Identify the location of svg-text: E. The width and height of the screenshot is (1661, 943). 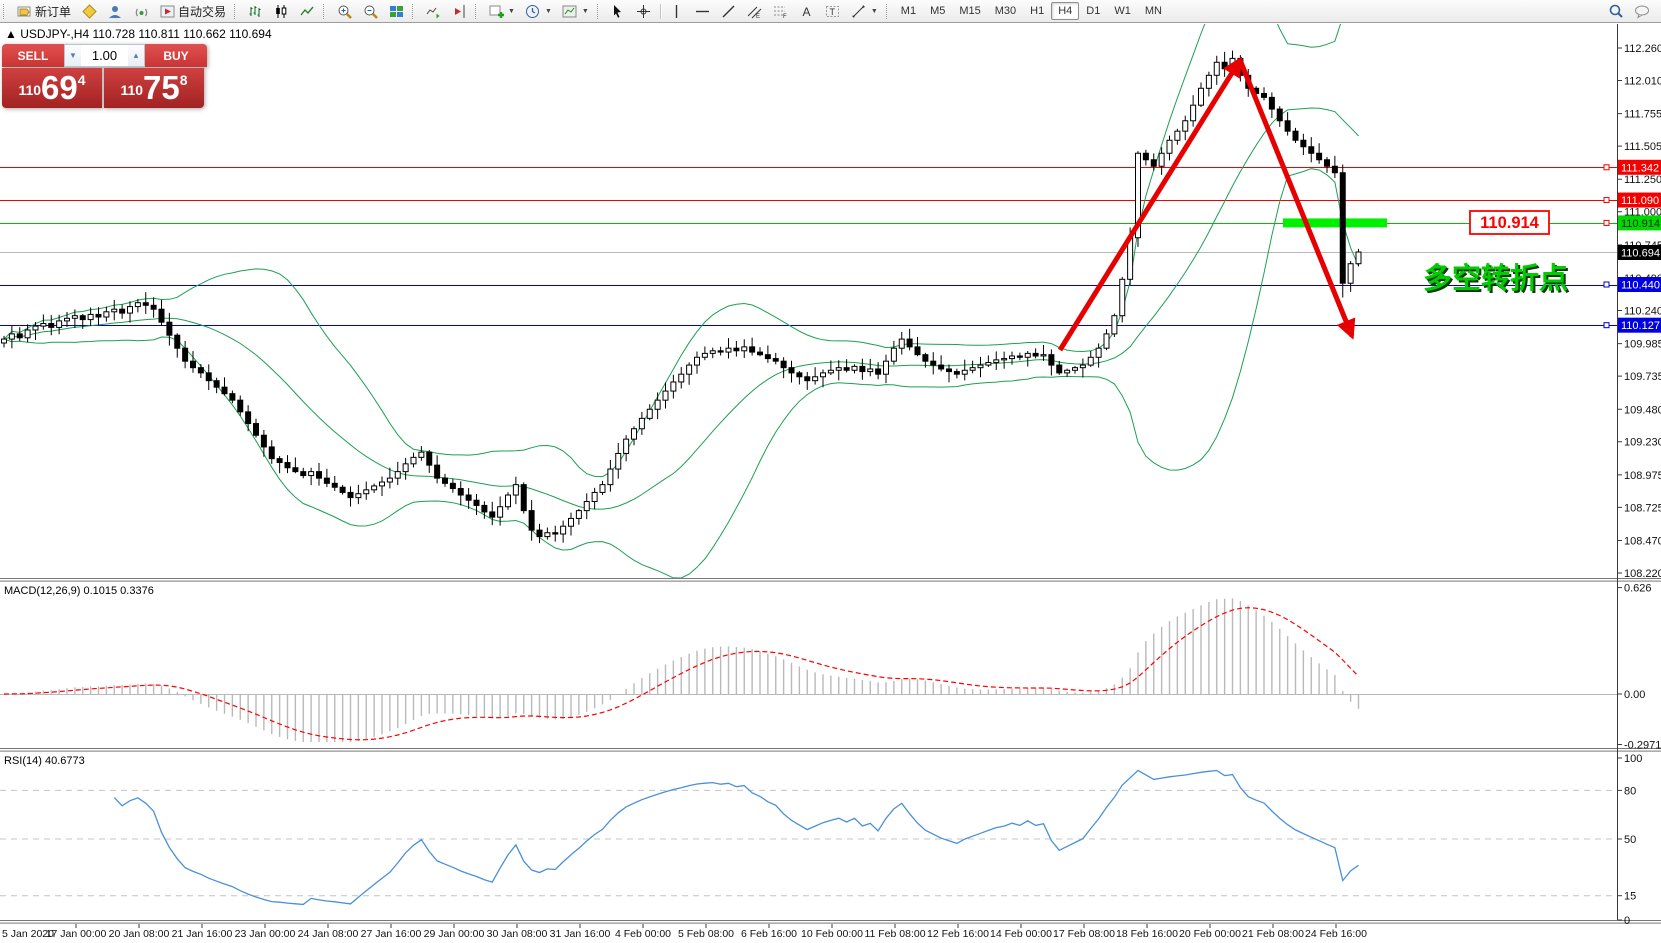
(758, 16).